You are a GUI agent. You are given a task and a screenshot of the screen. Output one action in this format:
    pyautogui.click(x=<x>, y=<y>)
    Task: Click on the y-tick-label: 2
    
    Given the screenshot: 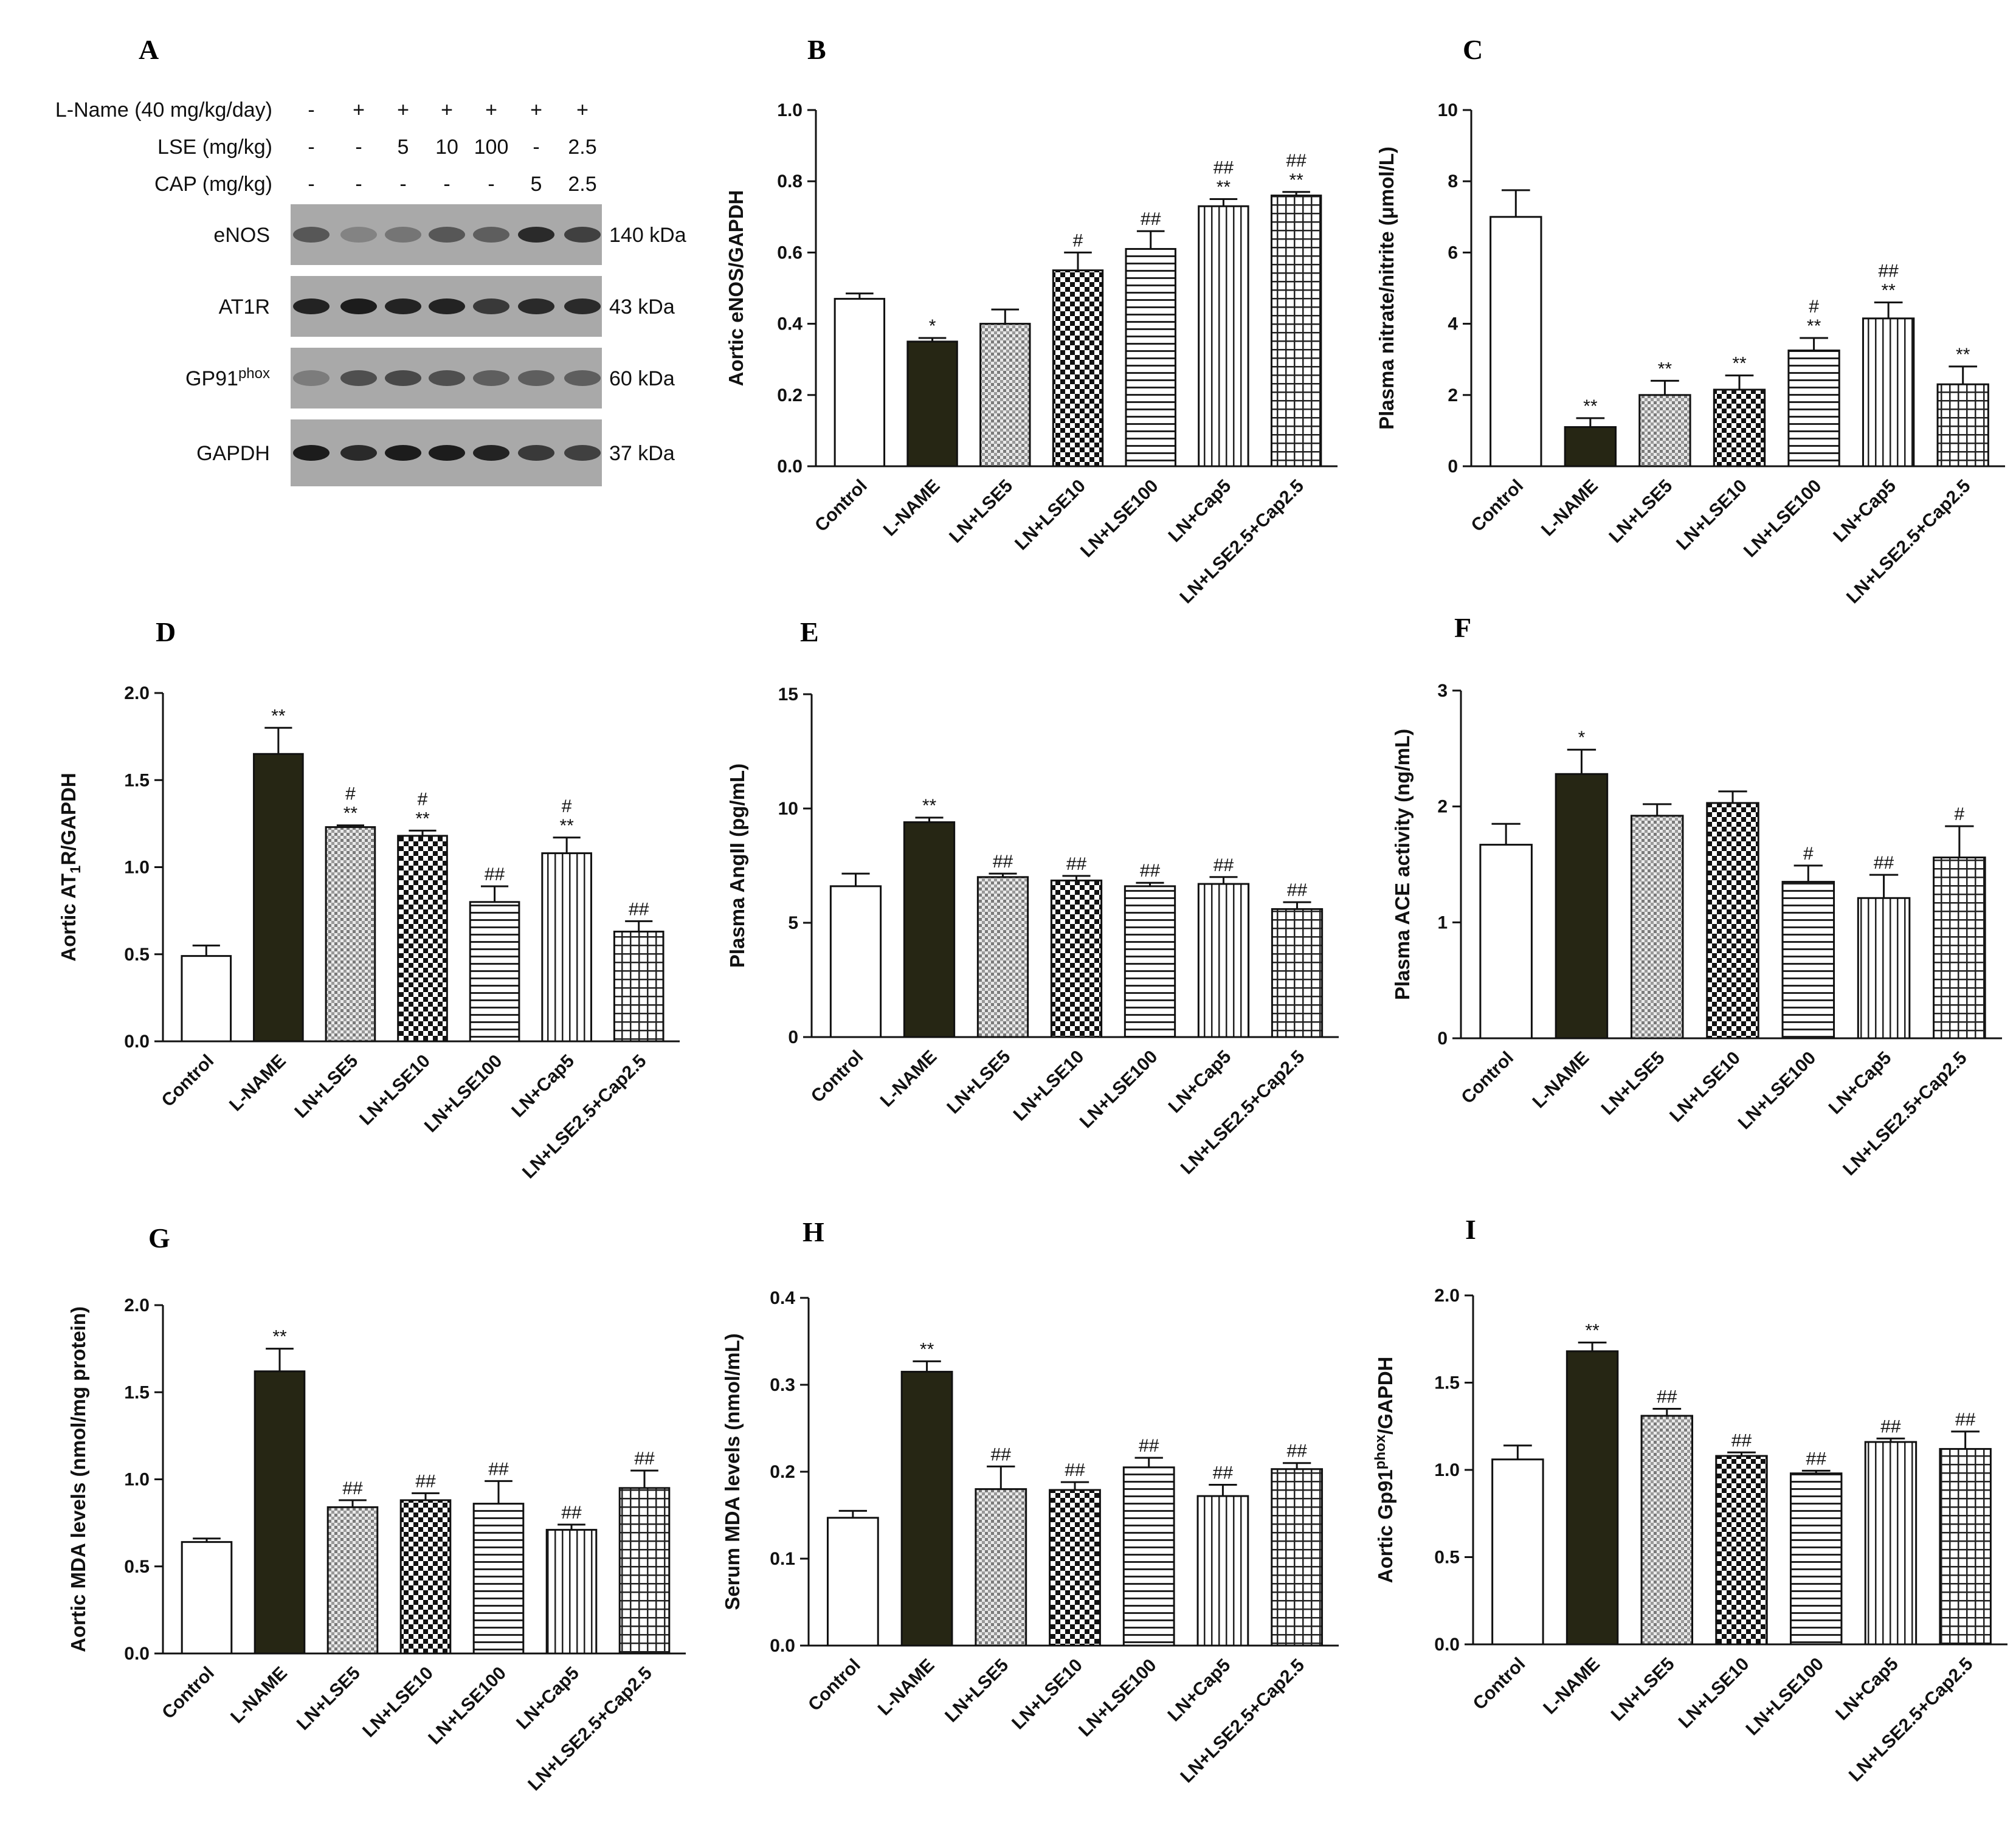 What is the action you would take?
    pyautogui.click(x=1442, y=807)
    